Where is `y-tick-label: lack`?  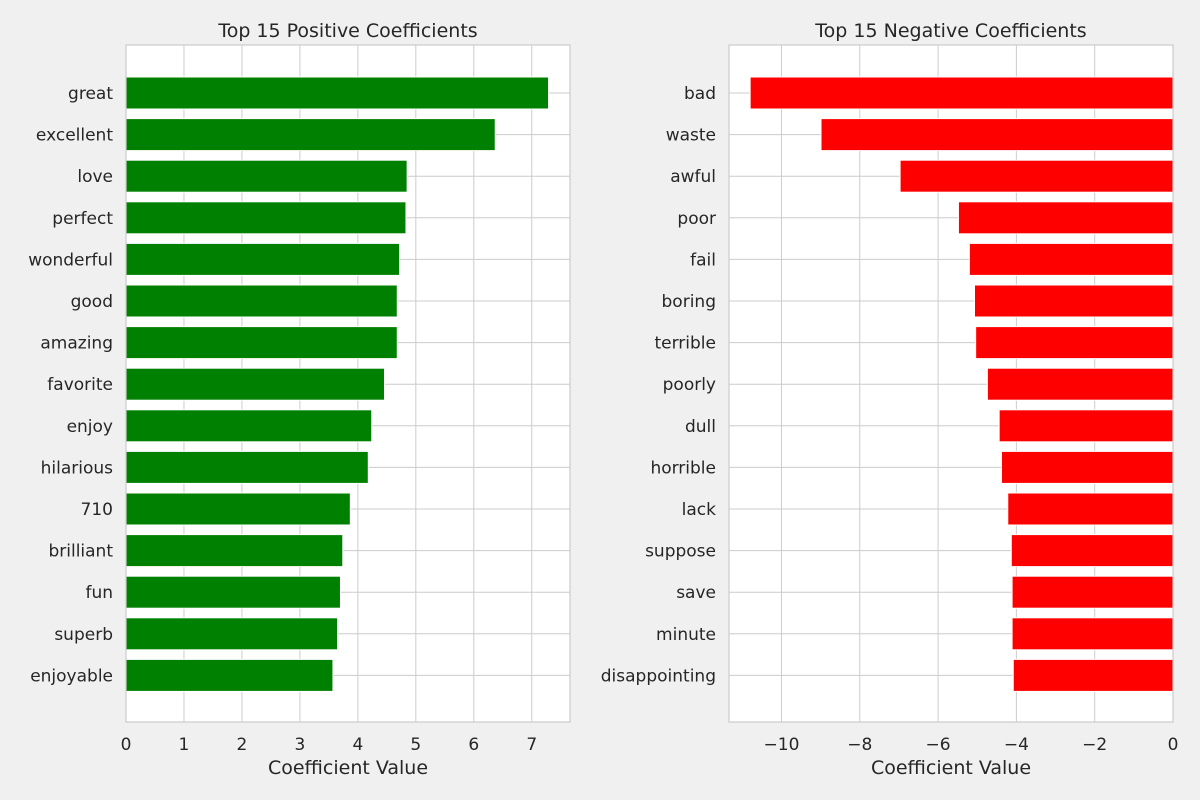
y-tick-label: lack is located at coordinates (699, 510).